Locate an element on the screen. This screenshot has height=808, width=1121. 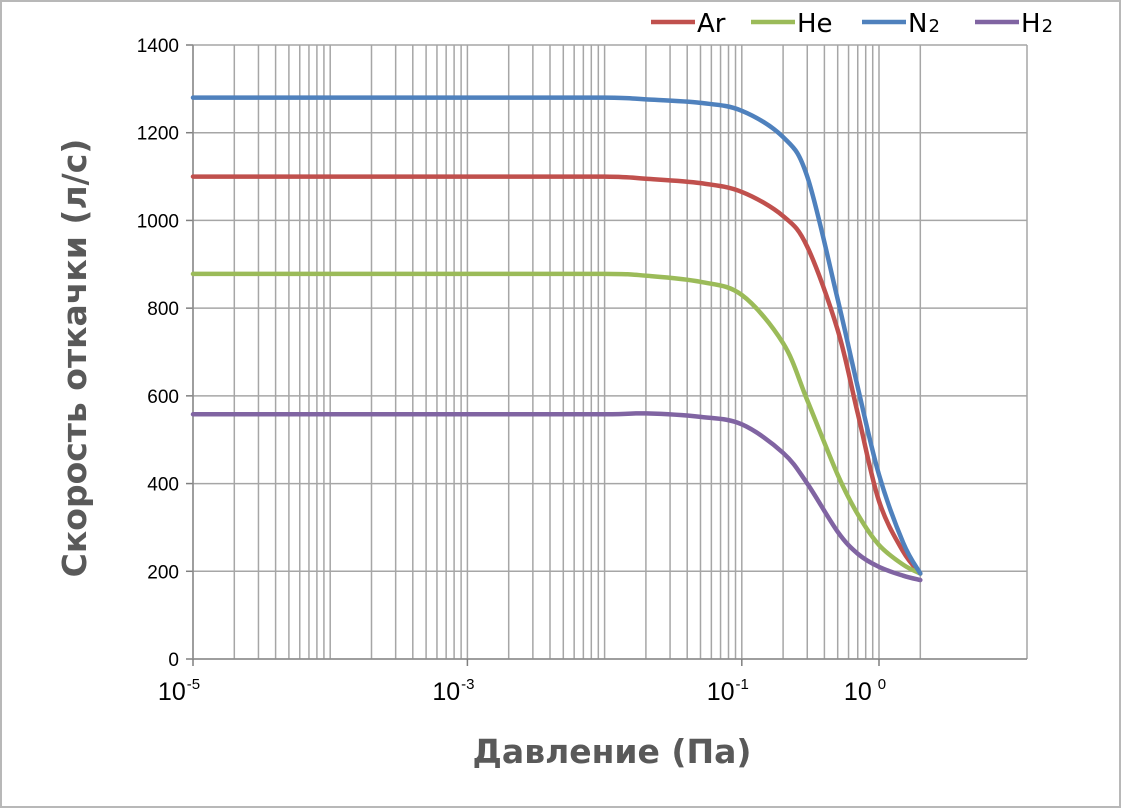
y-tick-label: 1400 is located at coordinates (158, 46).